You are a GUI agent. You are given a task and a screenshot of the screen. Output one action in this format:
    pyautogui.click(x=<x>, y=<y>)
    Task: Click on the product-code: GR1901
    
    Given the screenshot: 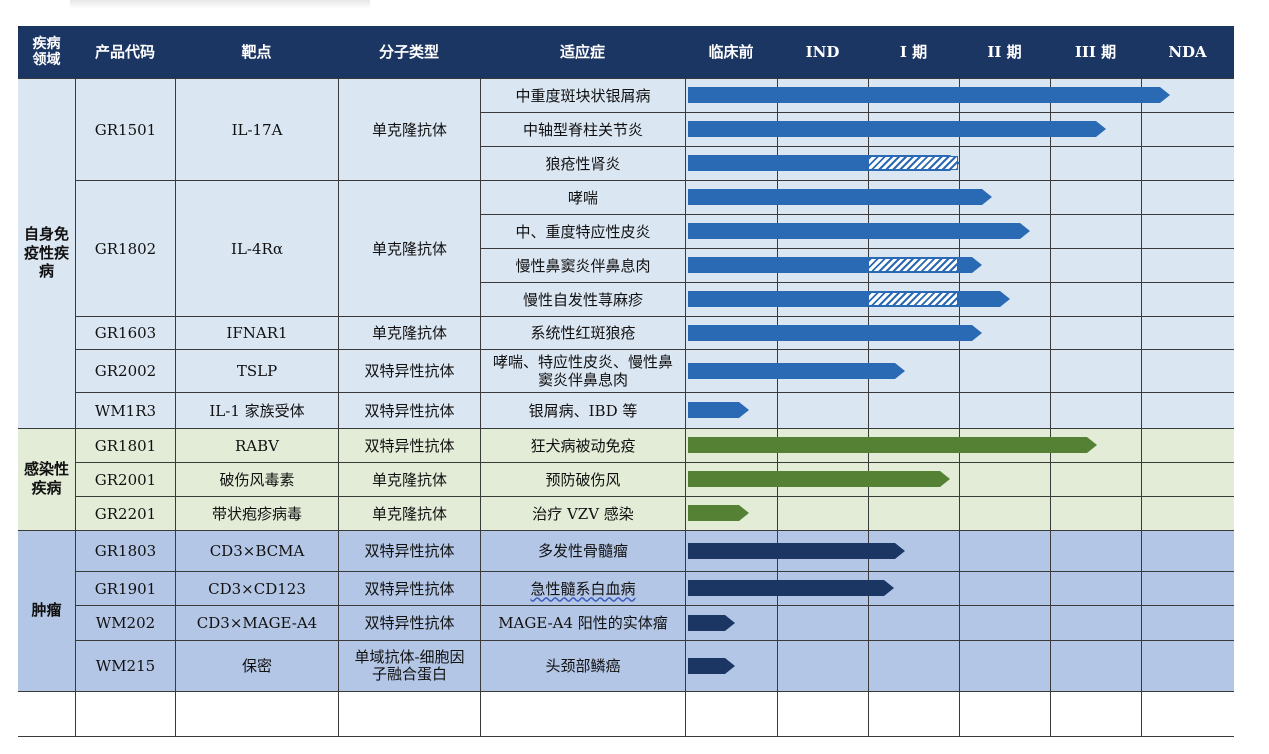 What is the action you would take?
    pyautogui.click(x=125, y=588)
    